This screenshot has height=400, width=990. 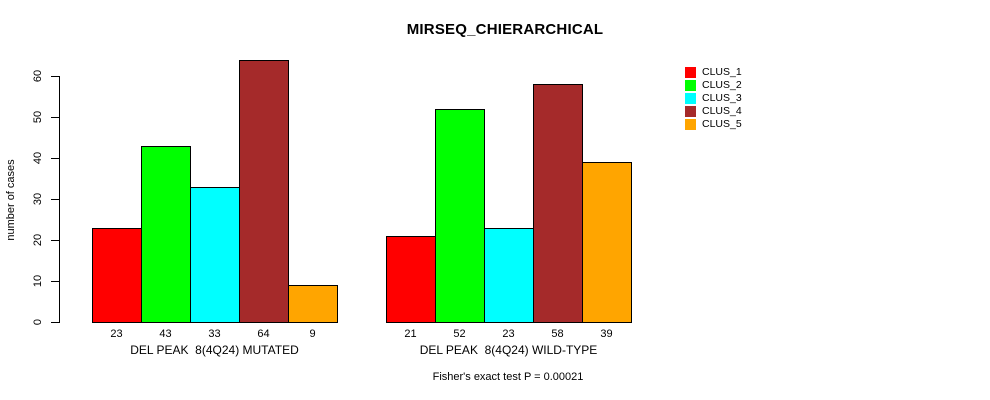 I want to click on bar-clus_5-group1, so click(x=313, y=304).